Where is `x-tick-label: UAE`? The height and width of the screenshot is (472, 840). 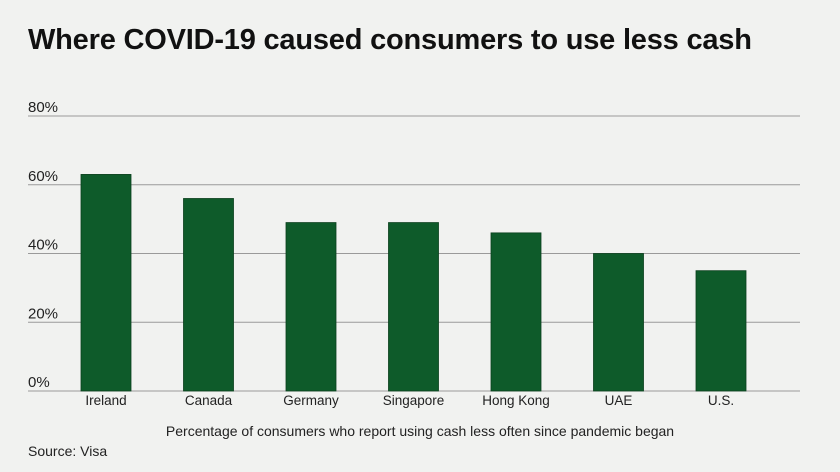 x-tick-label: UAE is located at coordinates (619, 400).